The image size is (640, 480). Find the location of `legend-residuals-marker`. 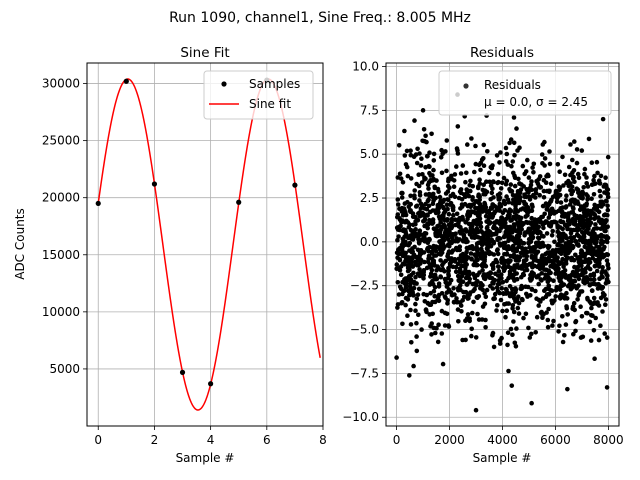

legend-residuals-marker is located at coordinates (466, 86).